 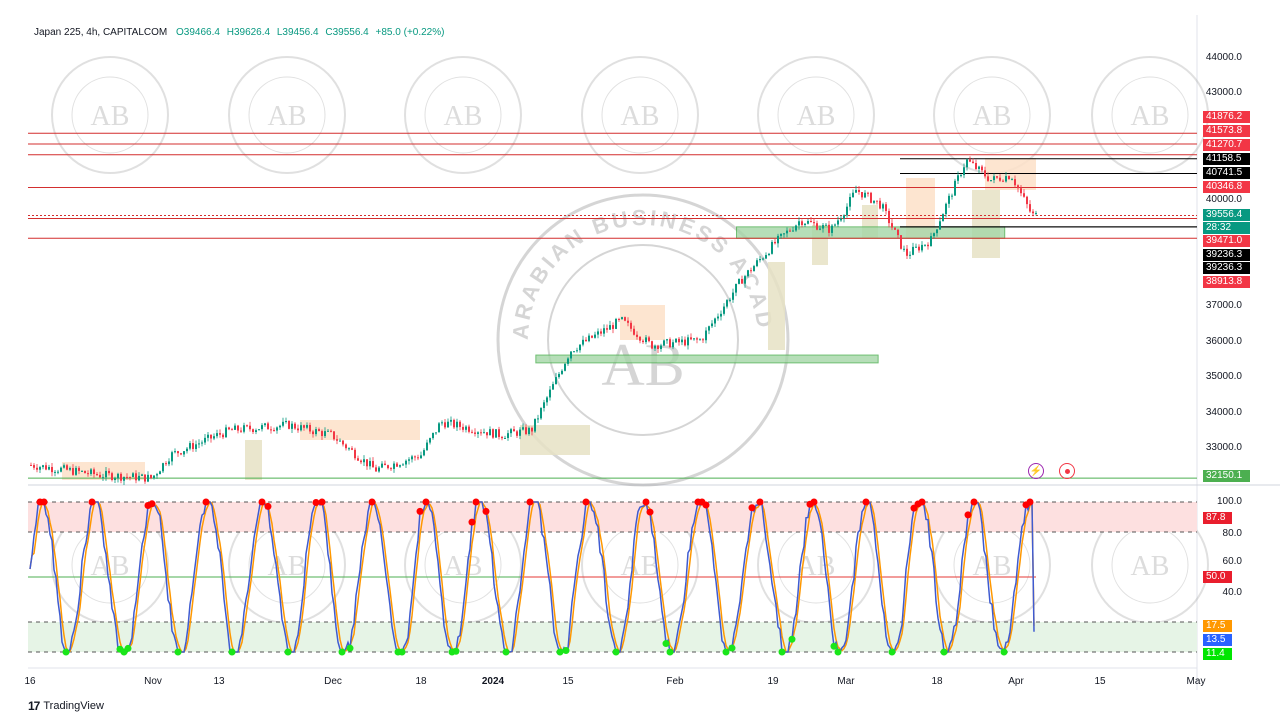 I want to click on time-axis-label: 18, so click(x=937, y=681).